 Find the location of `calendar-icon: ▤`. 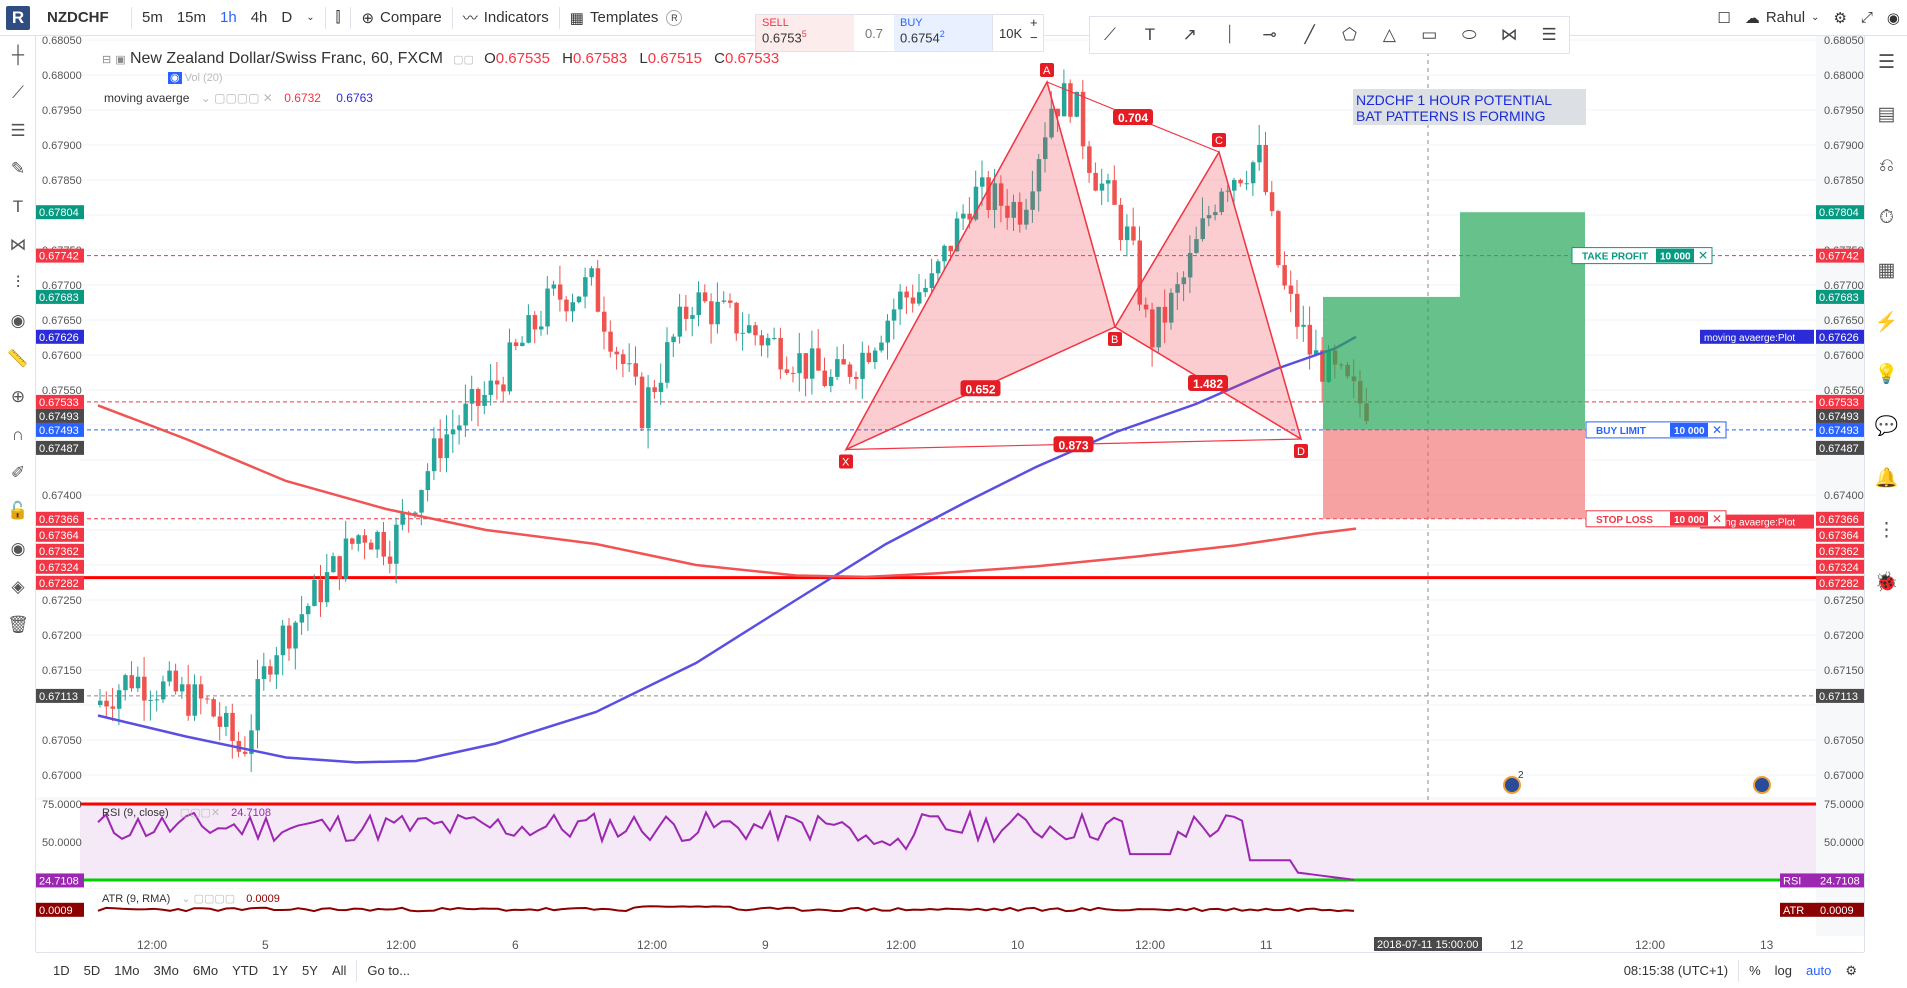

calendar-icon: ▤ is located at coordinates (1886, 114).